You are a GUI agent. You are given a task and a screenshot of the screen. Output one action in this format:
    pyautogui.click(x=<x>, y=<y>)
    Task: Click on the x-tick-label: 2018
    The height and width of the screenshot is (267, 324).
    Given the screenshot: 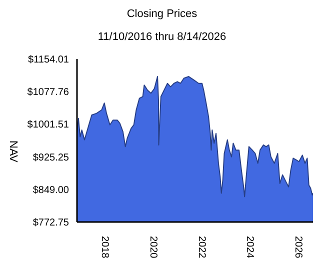 What is the action you would take?
    pyautogui.click(x=104, y=247)
    